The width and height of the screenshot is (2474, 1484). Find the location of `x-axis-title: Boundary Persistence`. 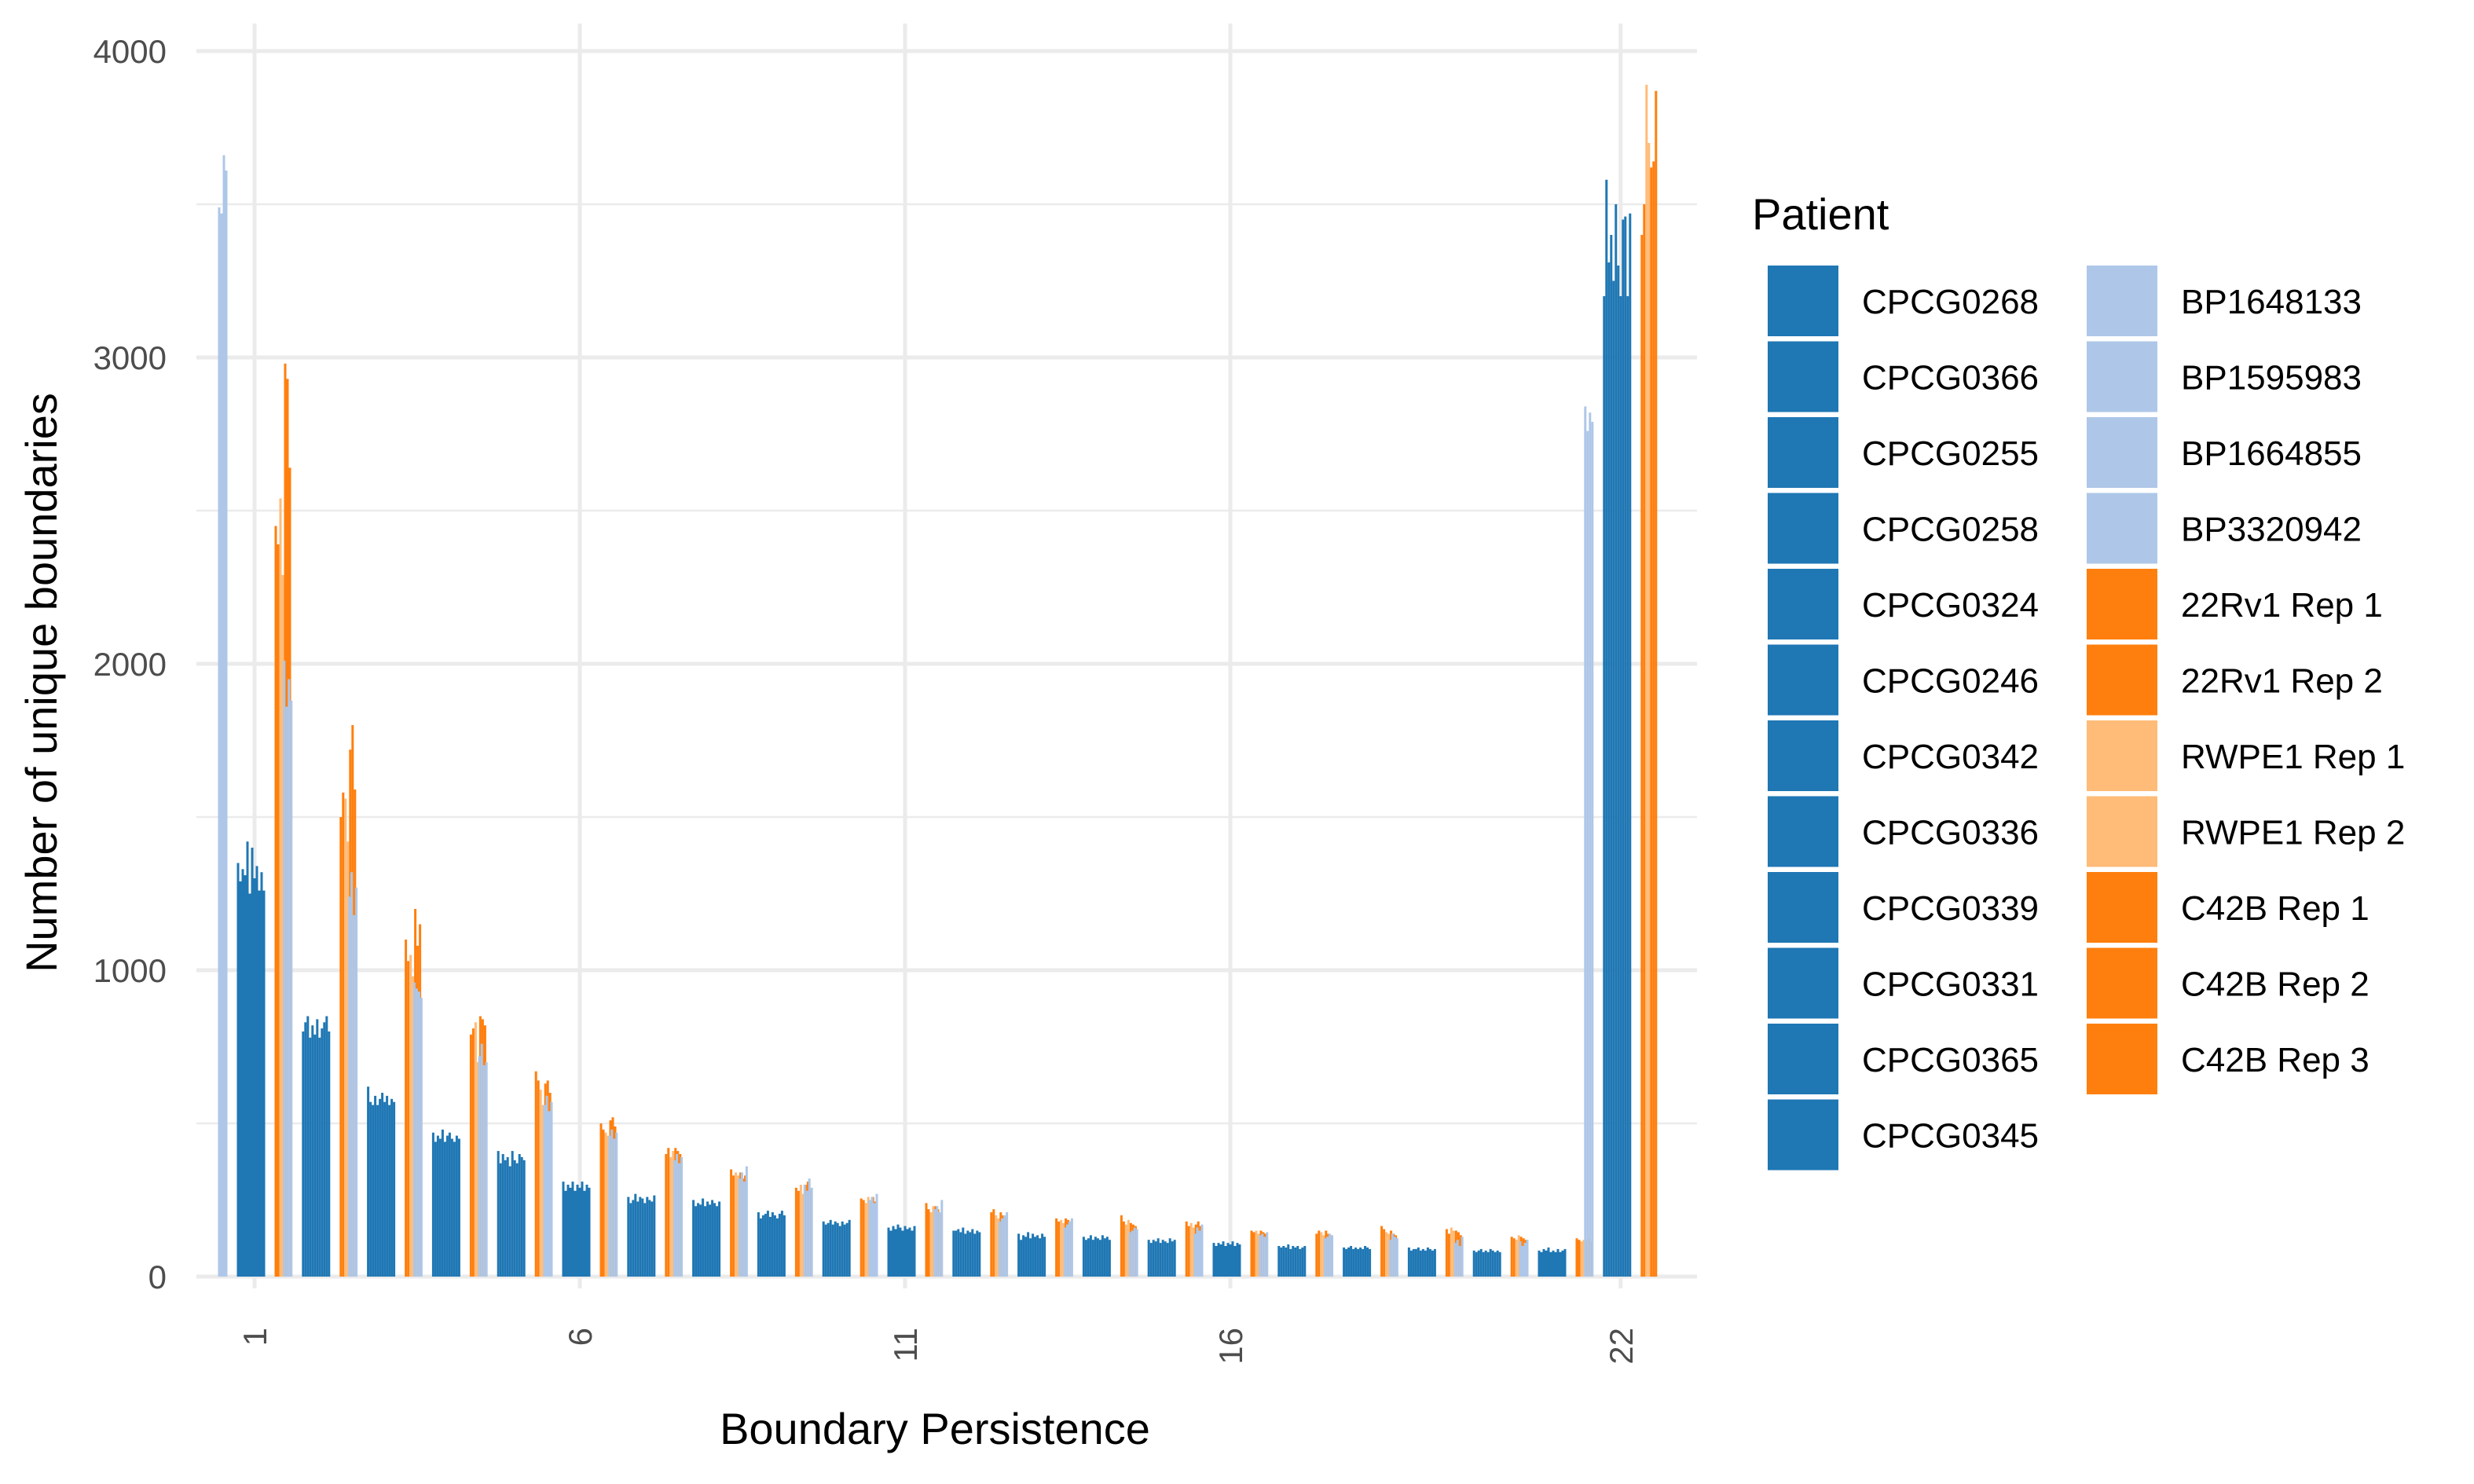

x-axis-title: Boundary Persistence is located at coordinates (935, 1428).